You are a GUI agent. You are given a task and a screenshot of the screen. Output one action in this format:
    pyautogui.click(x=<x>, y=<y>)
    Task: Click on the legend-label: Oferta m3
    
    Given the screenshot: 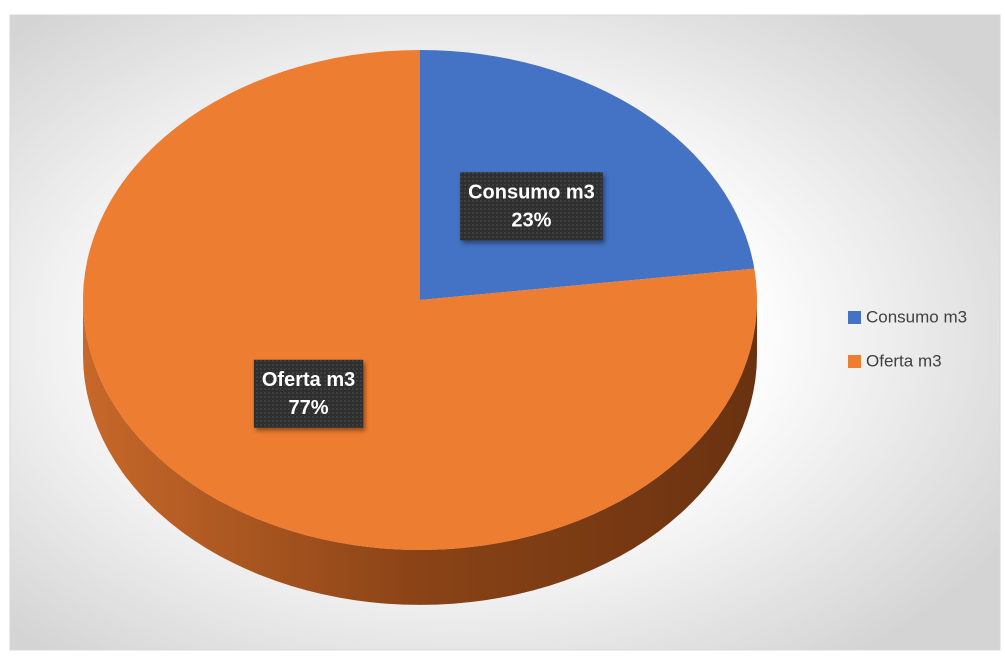 What is the action you would take?
    pyautogui.click(x=904, y=360)
    